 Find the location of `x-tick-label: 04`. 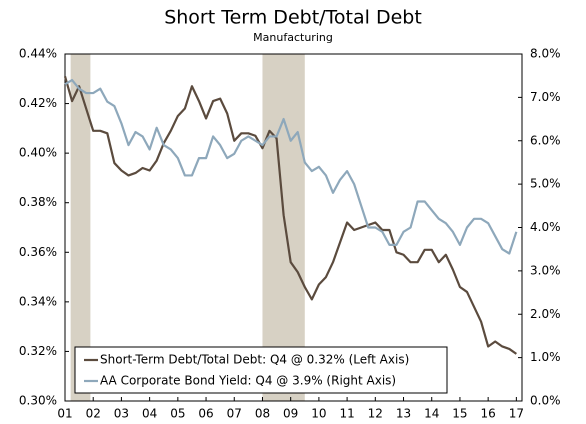

x-tick-label: 04 is located at coordinates (149, 414).